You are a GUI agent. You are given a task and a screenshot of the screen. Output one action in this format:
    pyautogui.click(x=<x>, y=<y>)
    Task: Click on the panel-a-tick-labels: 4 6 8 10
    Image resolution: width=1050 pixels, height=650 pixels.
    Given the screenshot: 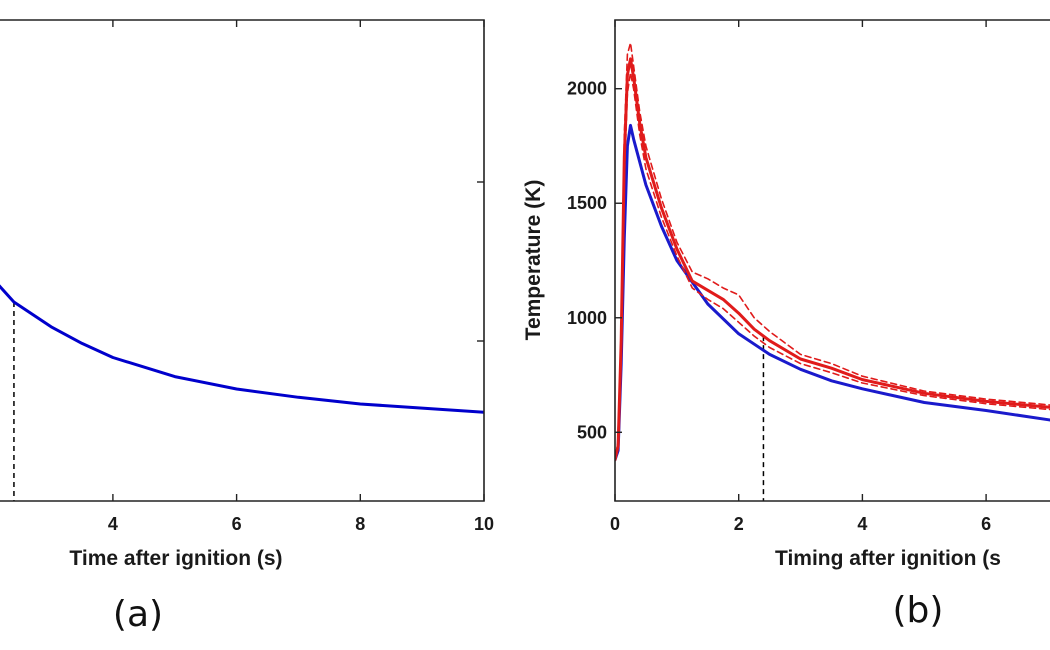 What is the action you would take?
    pyautogui.click(x=301, y=524)
    